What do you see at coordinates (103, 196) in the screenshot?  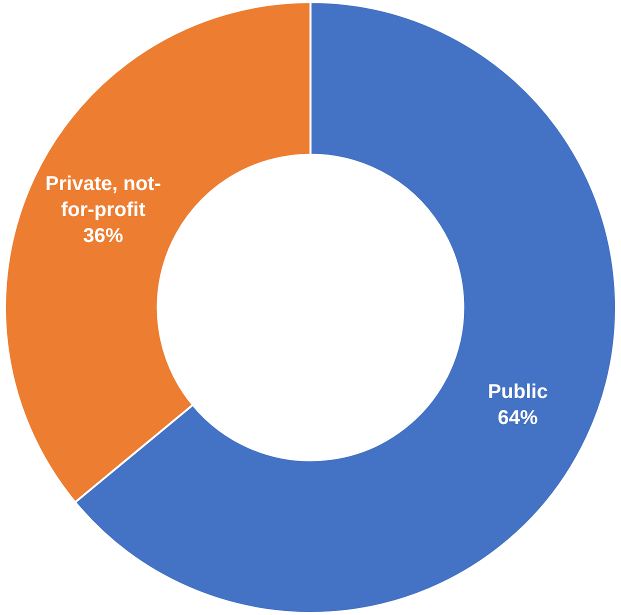 I see `slice-label: Private, not-for-profit` at bounding box center [103, 196].